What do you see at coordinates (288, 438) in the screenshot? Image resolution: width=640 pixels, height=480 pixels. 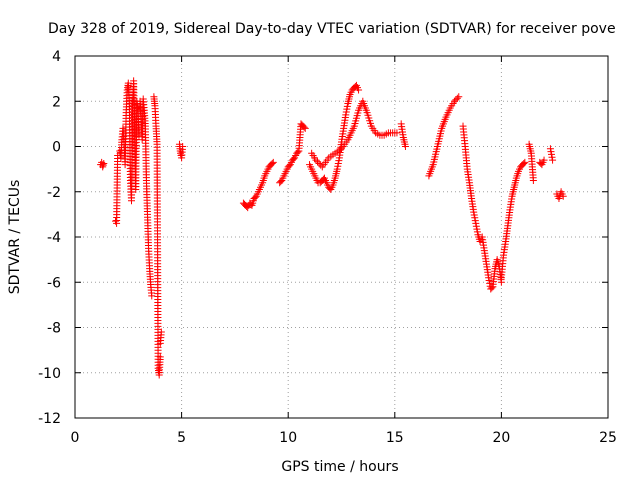 I see `x-tick-label: 10` at bounding box center [288, 438].